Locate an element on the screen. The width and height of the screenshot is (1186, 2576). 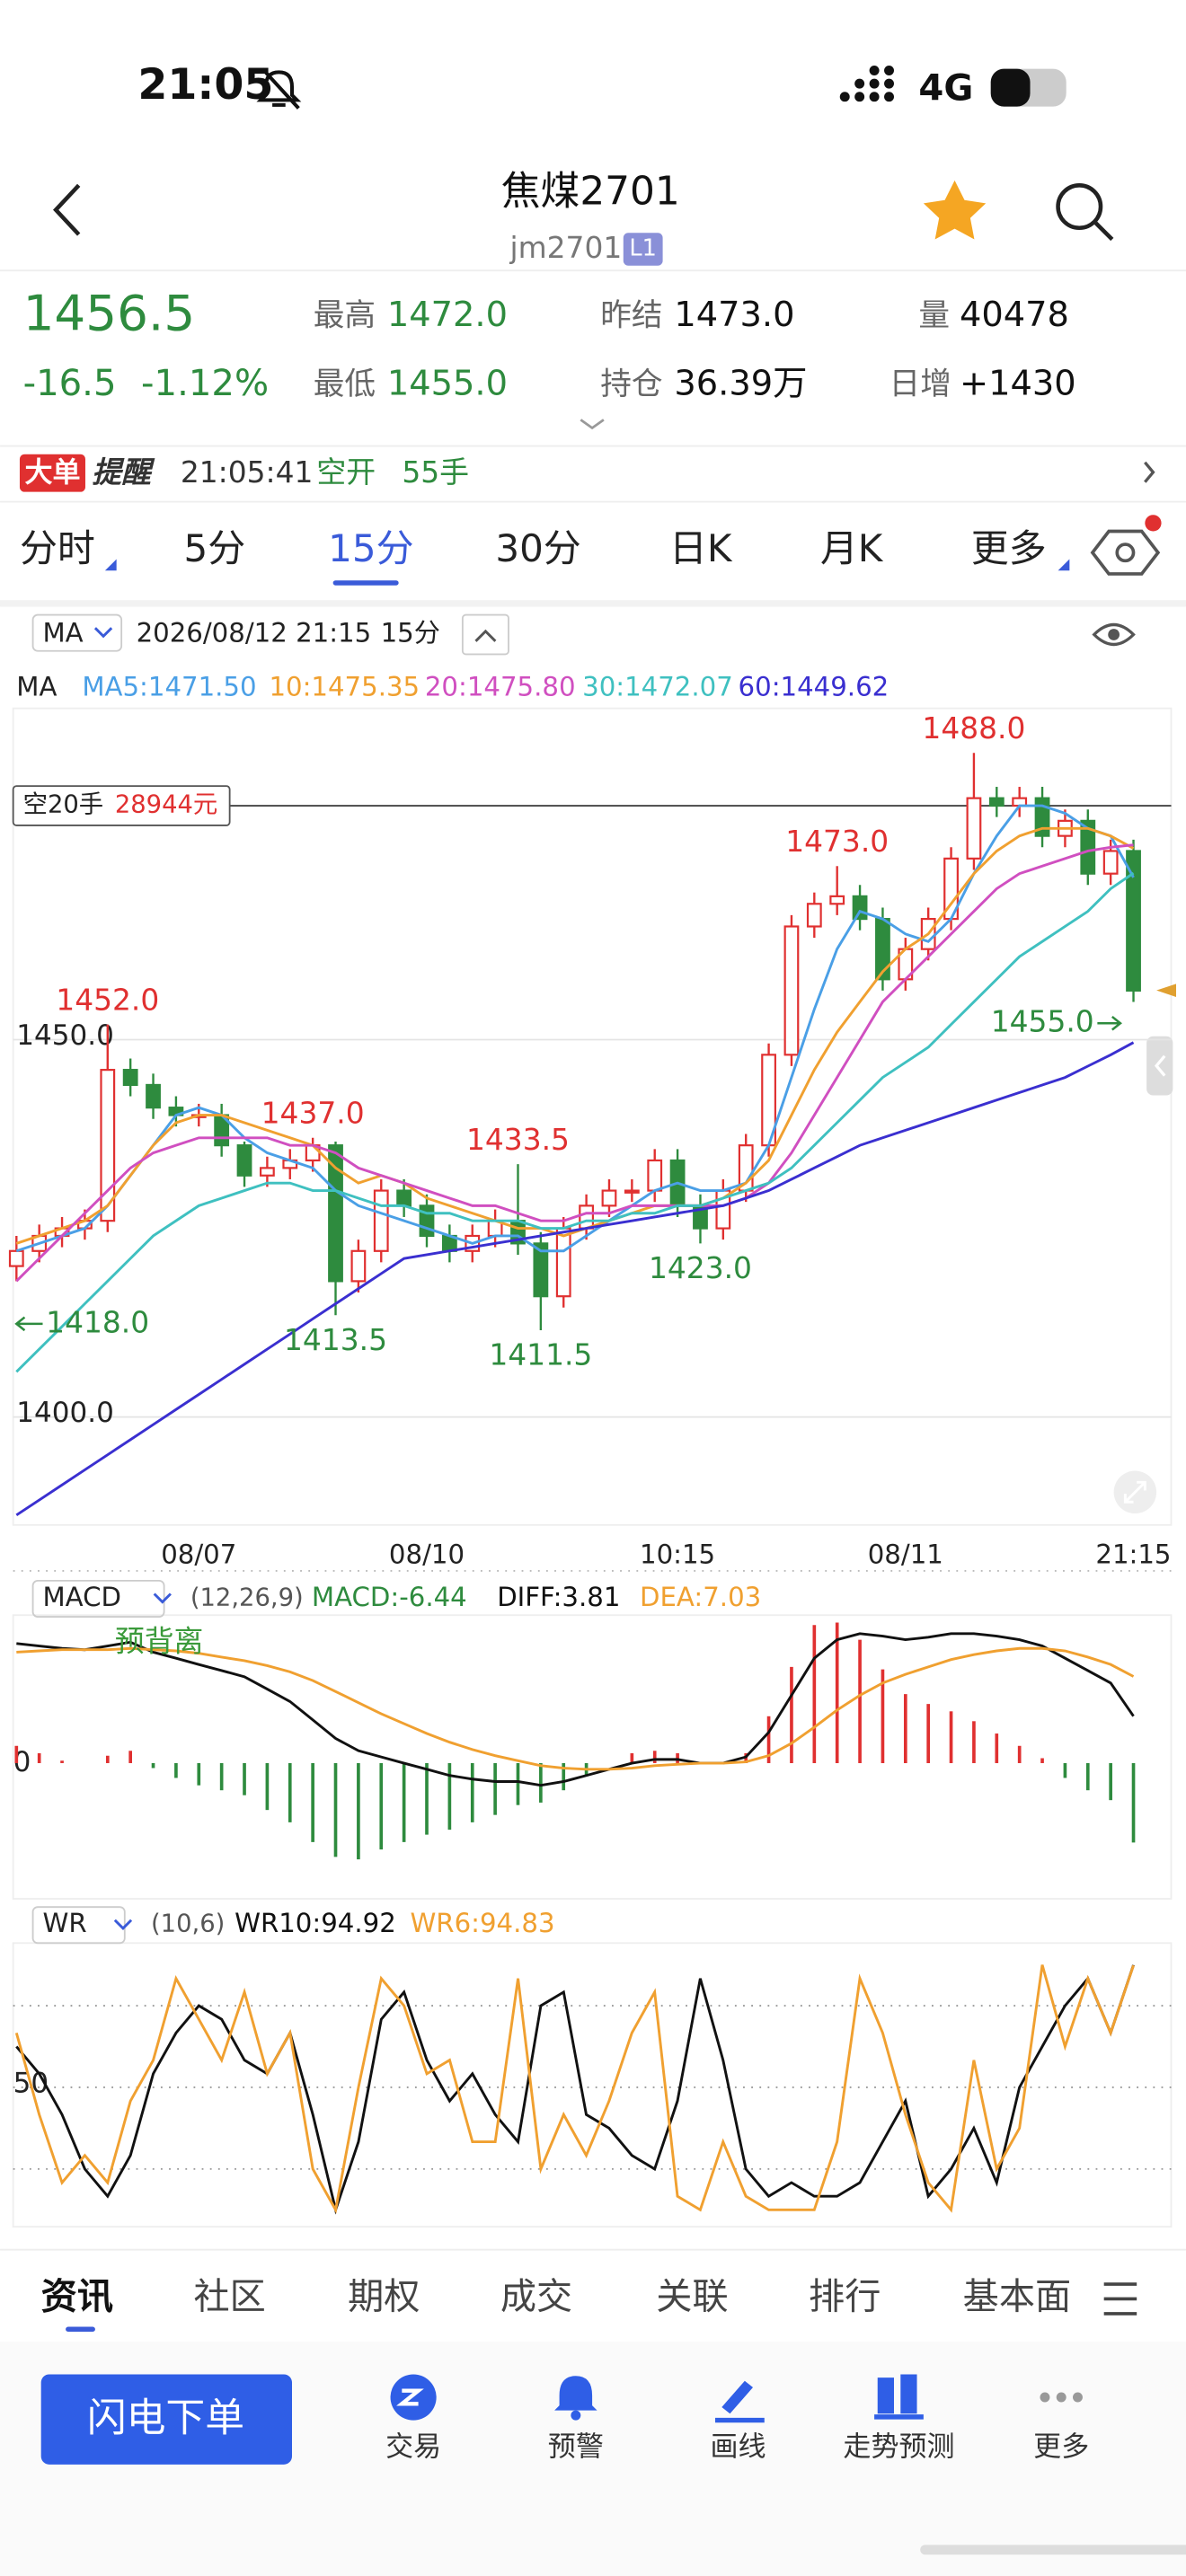
side-handle-chevron is located at coordinates (1160, 1065).